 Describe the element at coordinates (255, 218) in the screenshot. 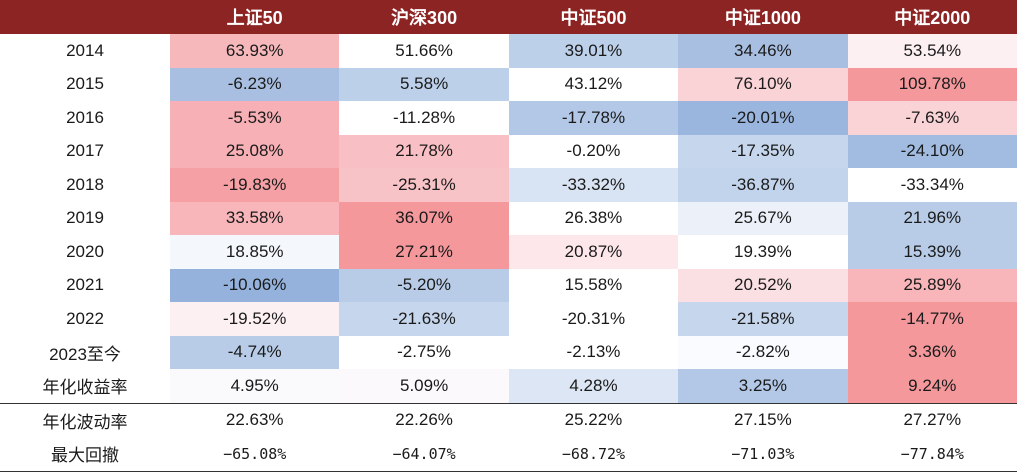

I see `return-cell: 33.58%` at that location.